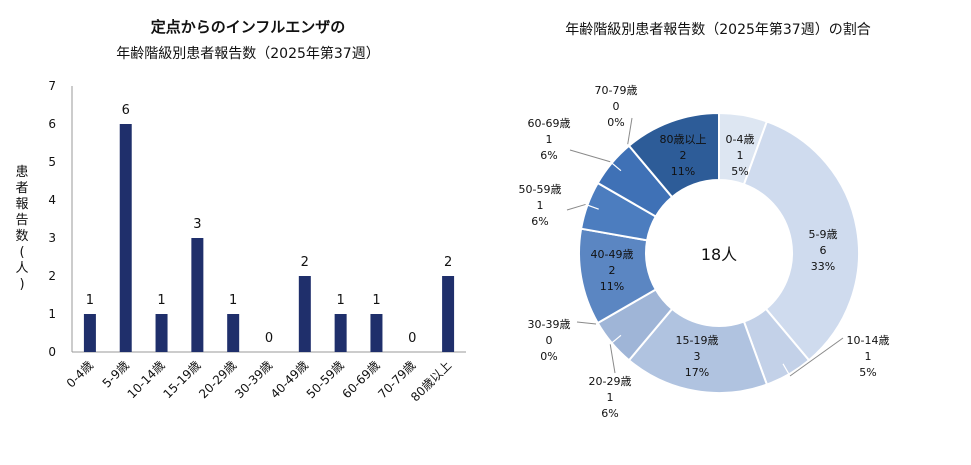 This screenshot has width=971, height=465. What do you see at coordinates (361, 379) in the screenshot?
I see `bar-x-tick-label: 60-69歳` at bounding box center [361, 379].